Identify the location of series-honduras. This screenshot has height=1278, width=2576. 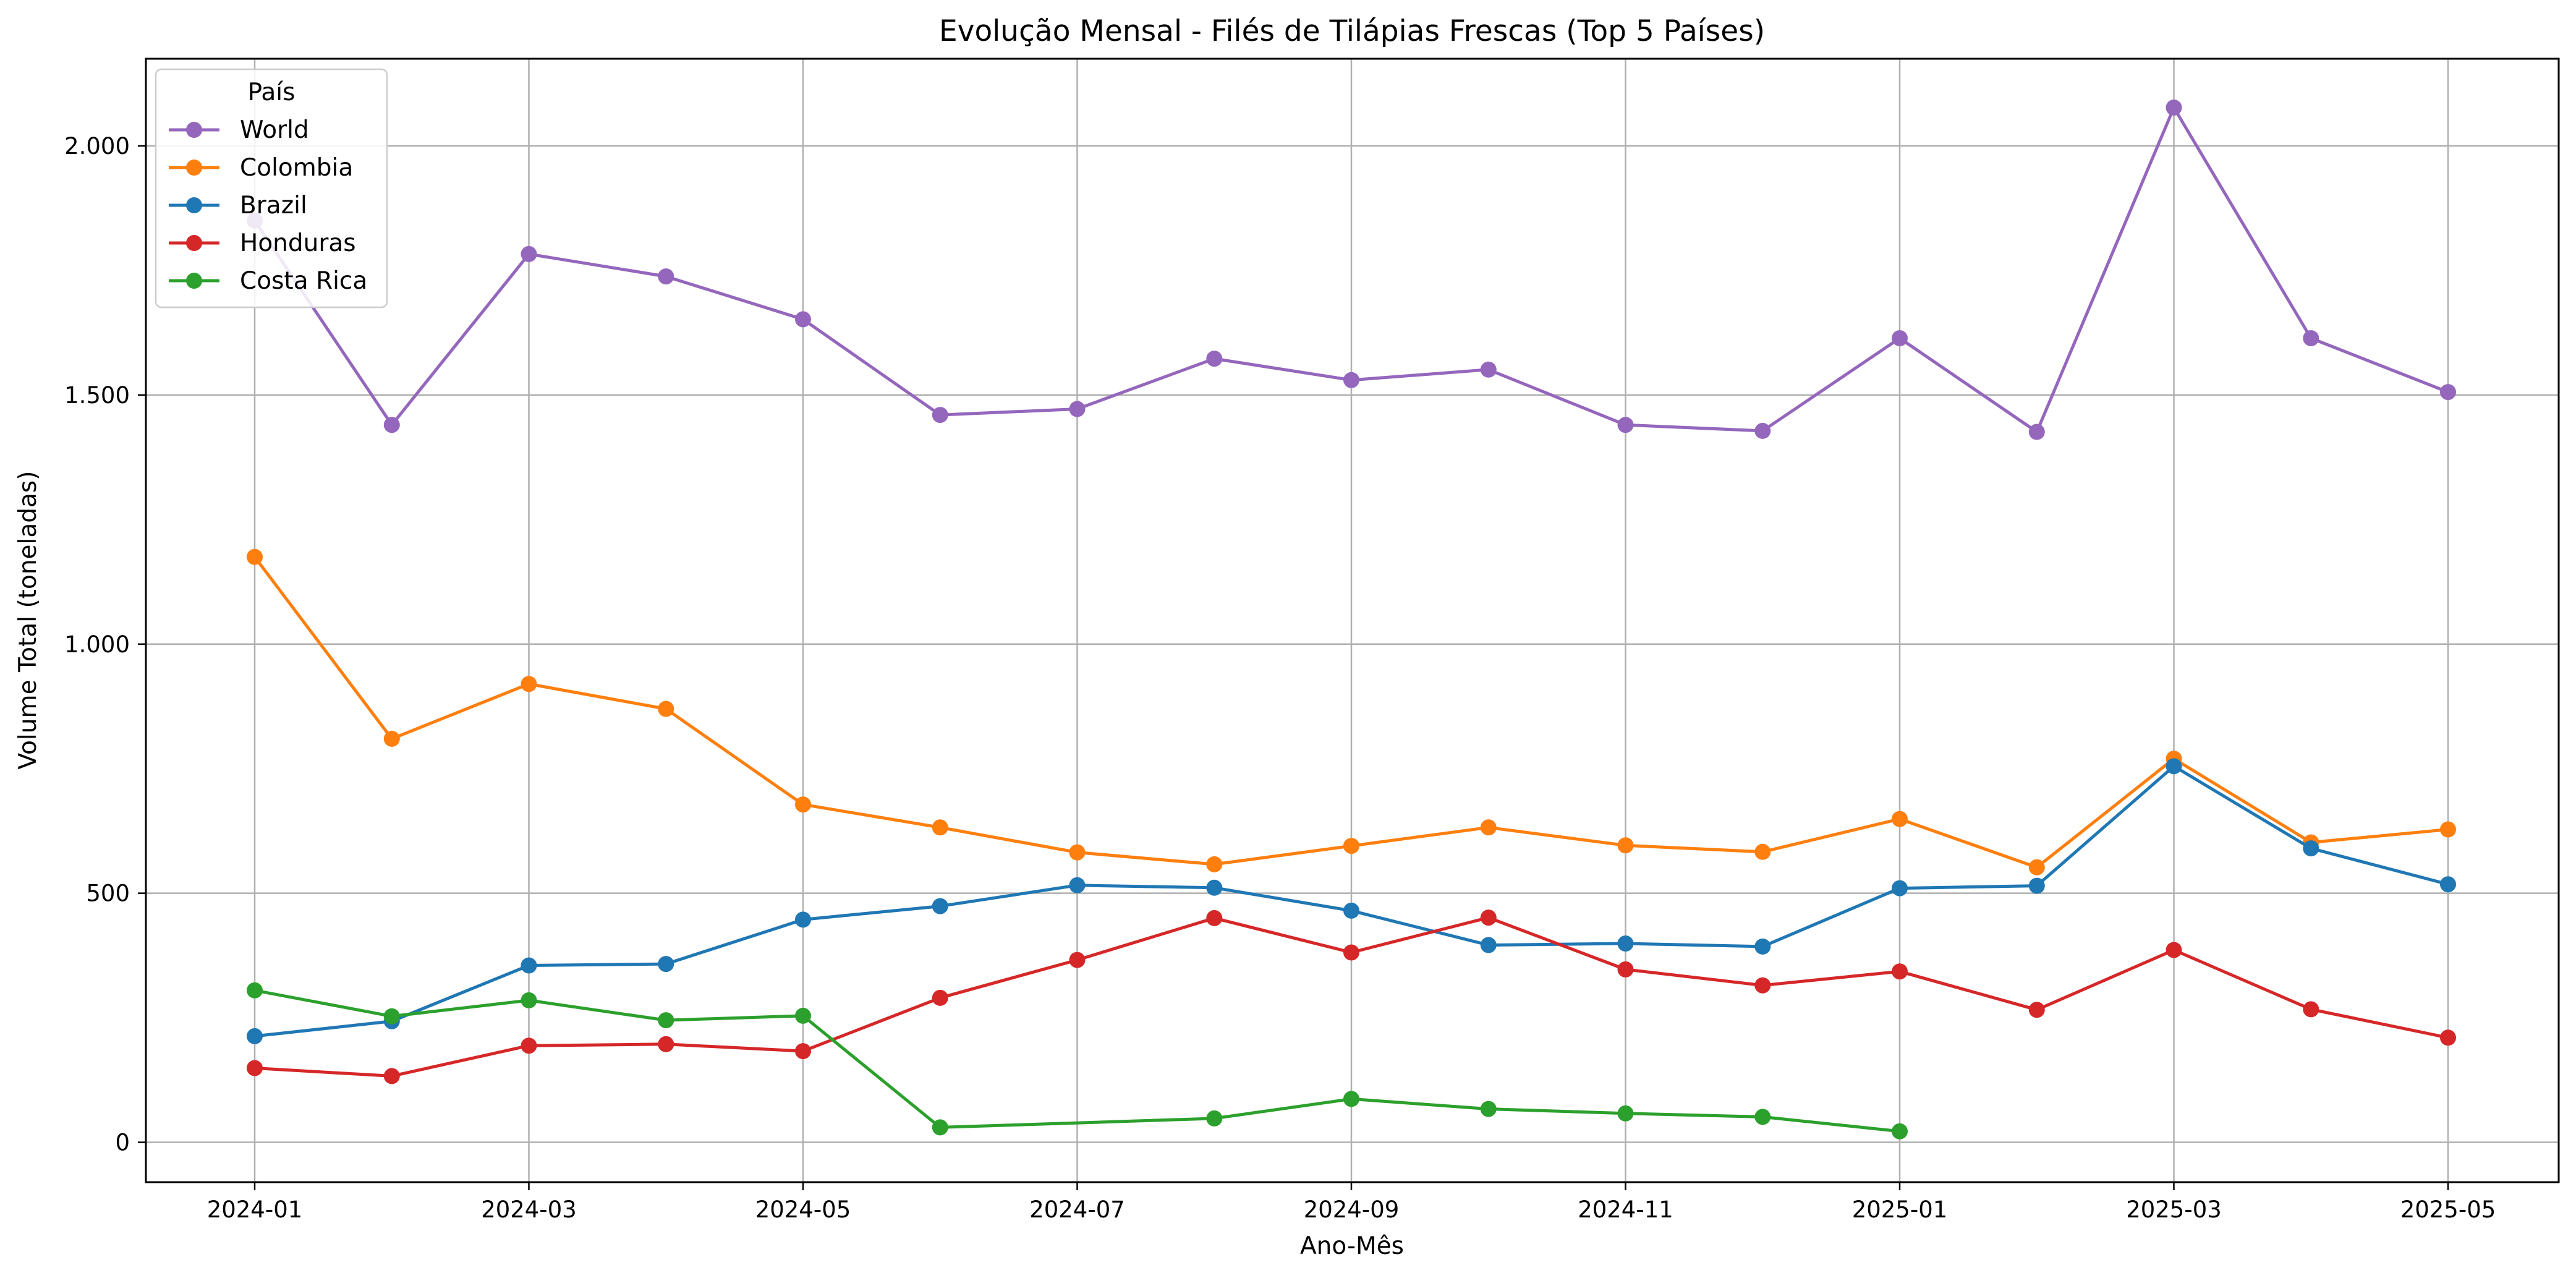
(1351, 997).